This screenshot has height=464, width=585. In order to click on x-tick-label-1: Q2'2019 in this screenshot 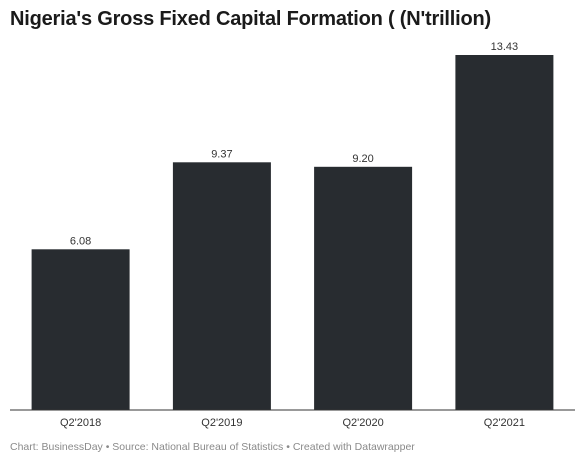, I will do `click(221, 423)`.